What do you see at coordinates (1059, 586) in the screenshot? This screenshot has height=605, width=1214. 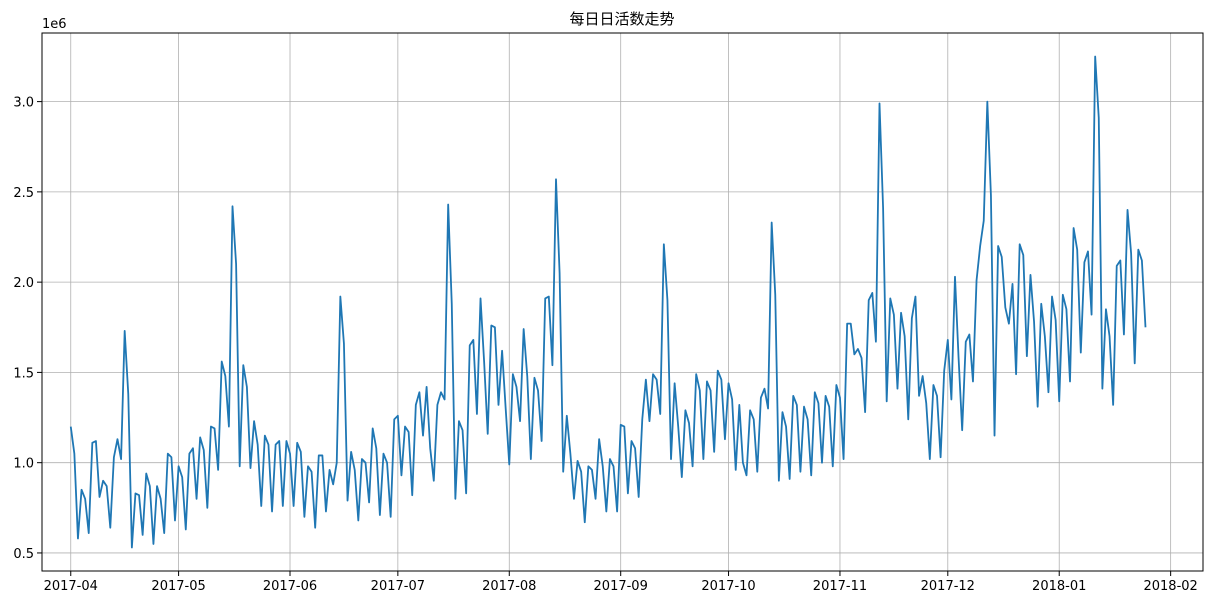 I see `x-tick-label: 2018-01` at bounding box center [1059, 586].